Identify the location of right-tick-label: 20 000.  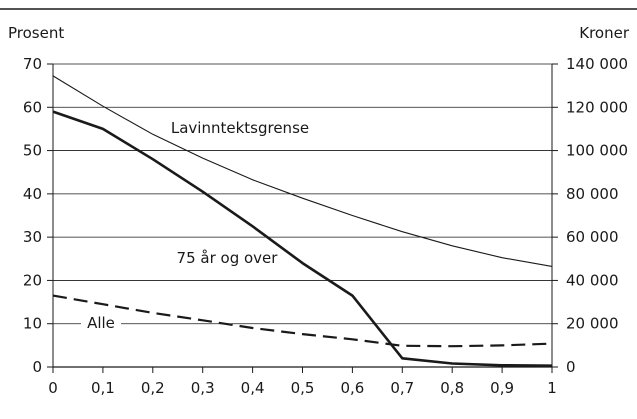
(592, 324).